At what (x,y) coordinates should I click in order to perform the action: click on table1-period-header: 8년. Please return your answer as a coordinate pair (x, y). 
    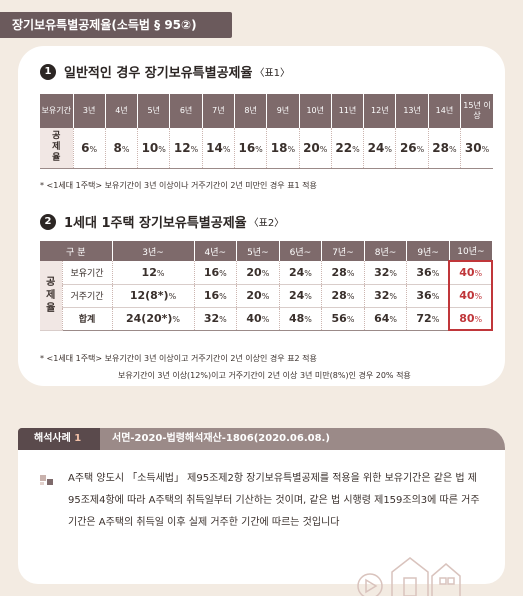
    Looking at the image, I should click on (251, 111).